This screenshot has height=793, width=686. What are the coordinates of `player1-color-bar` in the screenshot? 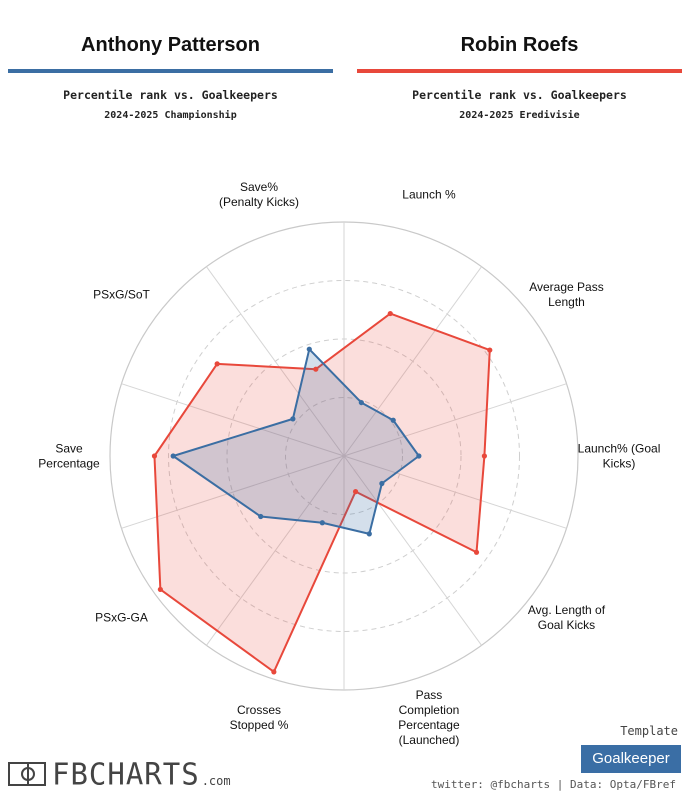 It's located at (170, 71).